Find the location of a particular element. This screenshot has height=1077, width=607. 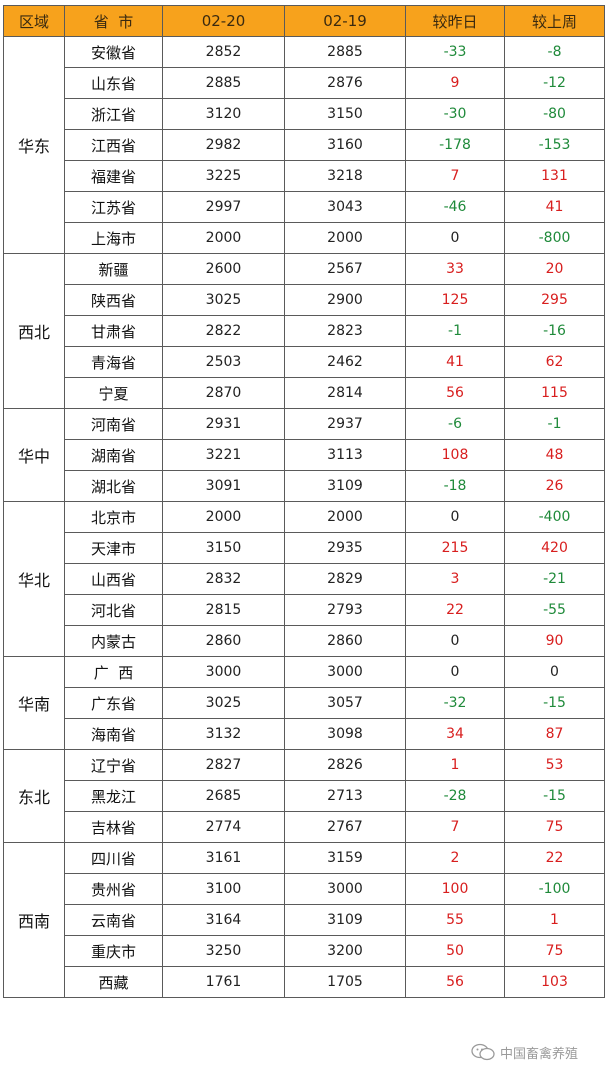

province-cell: 宁夏 is located at coordinates (113, 393).